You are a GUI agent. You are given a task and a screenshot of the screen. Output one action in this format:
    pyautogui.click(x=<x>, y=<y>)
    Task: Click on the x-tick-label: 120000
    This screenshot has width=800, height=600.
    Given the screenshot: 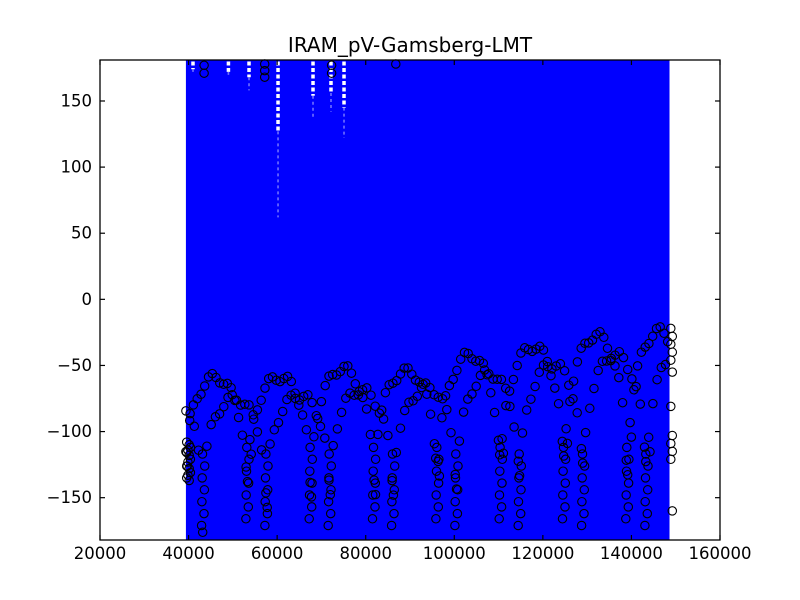 What is the action you would take?
    pyautogui.click(x=542, y=553)
    